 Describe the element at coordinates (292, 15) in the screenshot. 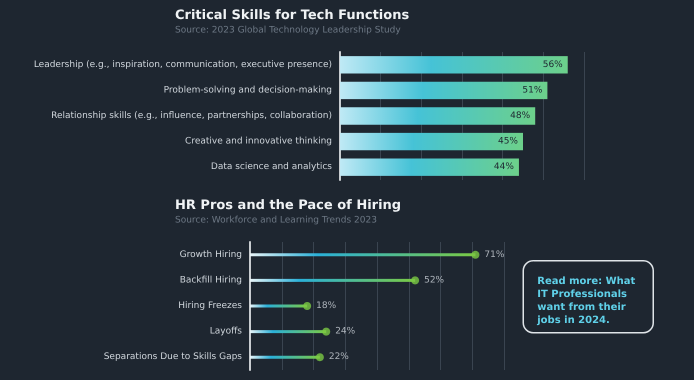

I see `chart-title: Critical Skills for Tech Functions` at that location.